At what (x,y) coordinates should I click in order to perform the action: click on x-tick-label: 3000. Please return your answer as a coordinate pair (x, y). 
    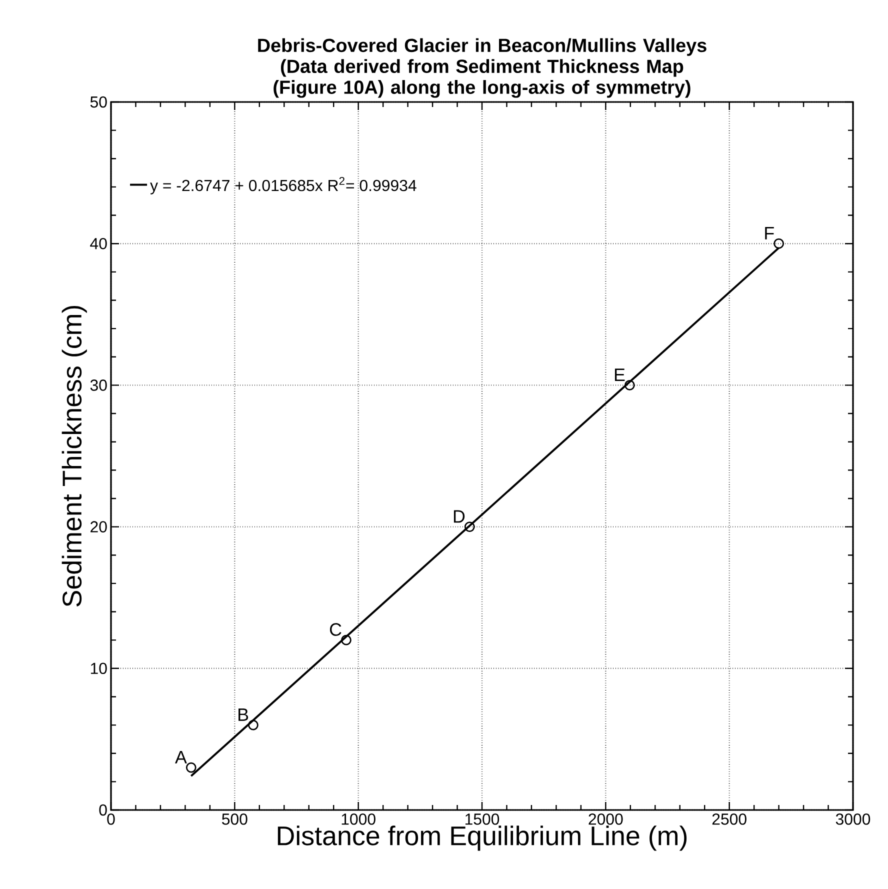
    Looking at the image, I should click on (853, 819).